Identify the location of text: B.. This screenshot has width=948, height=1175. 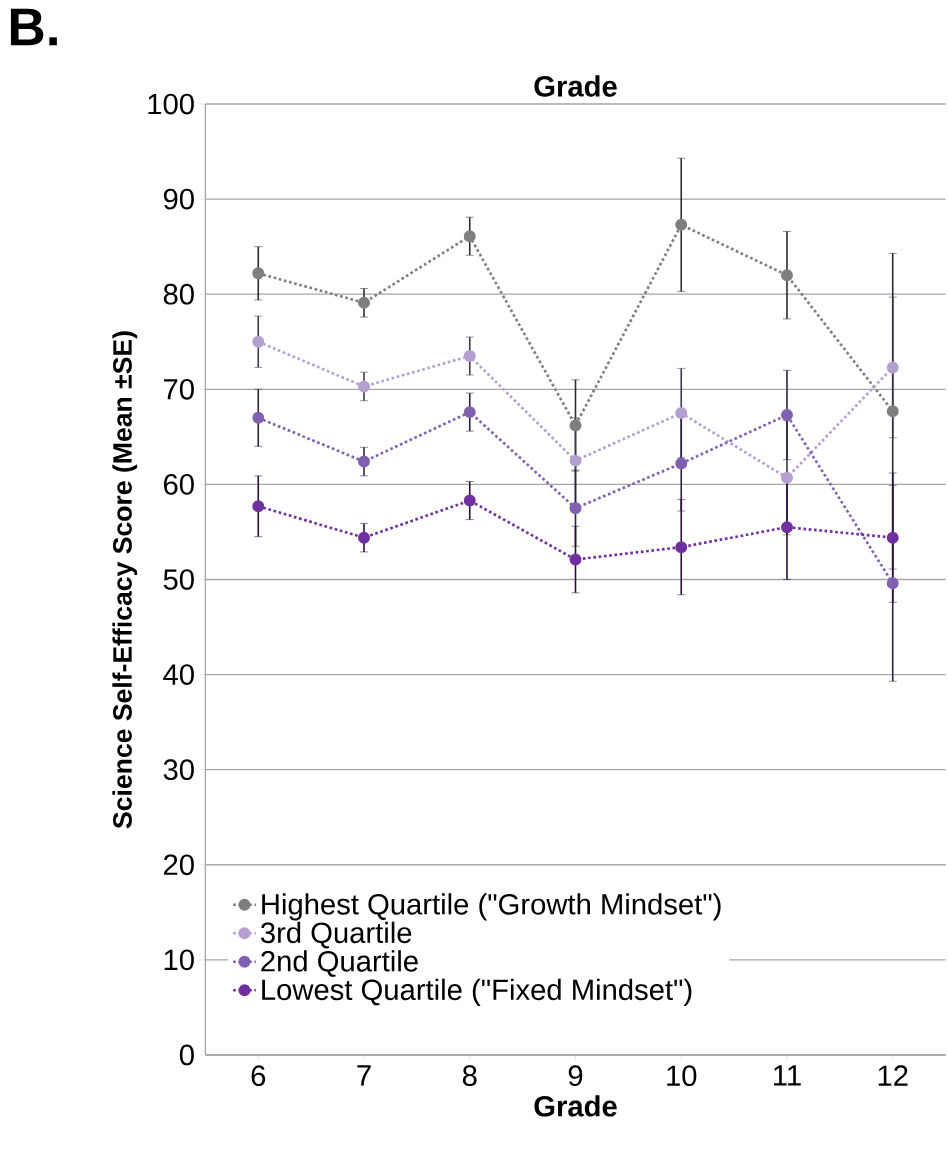
(33, 27).